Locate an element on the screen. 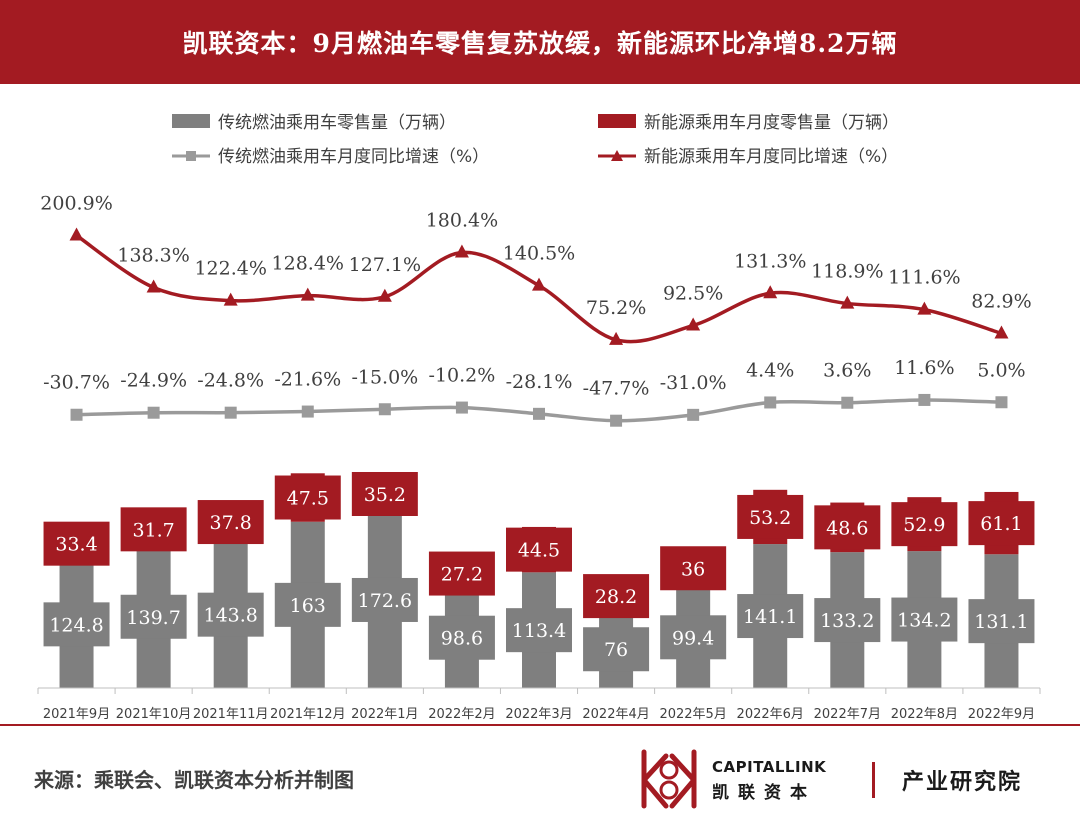 Image resolution: width=1080 pixels, height=834 pixels. bar-fuel-value-6: 98.6 is located at coordinates (462, 639).